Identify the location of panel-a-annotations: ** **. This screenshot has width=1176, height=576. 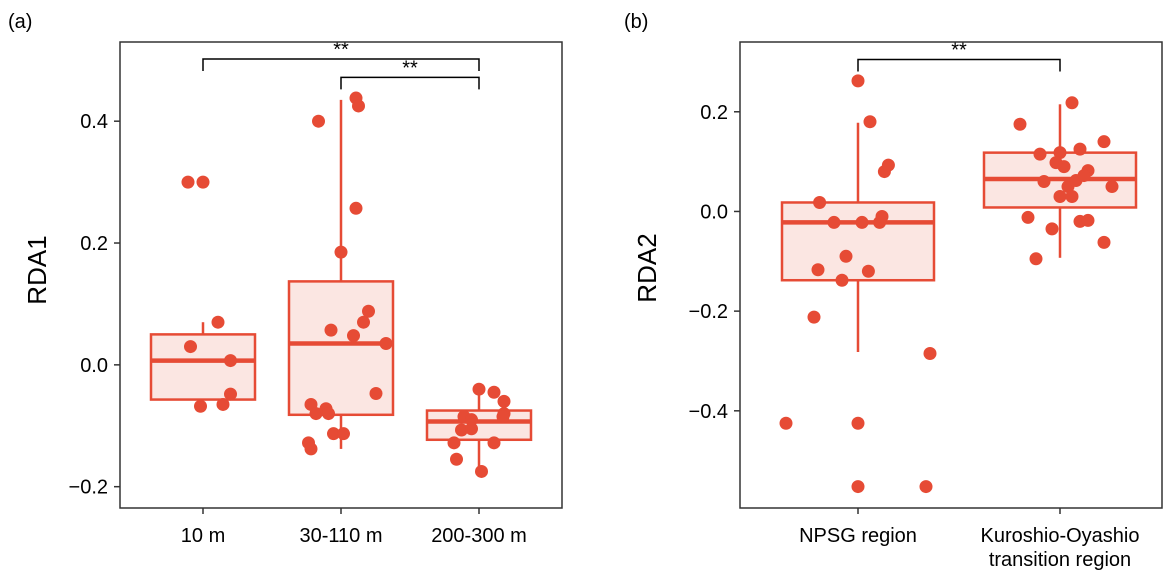
(341, 64).